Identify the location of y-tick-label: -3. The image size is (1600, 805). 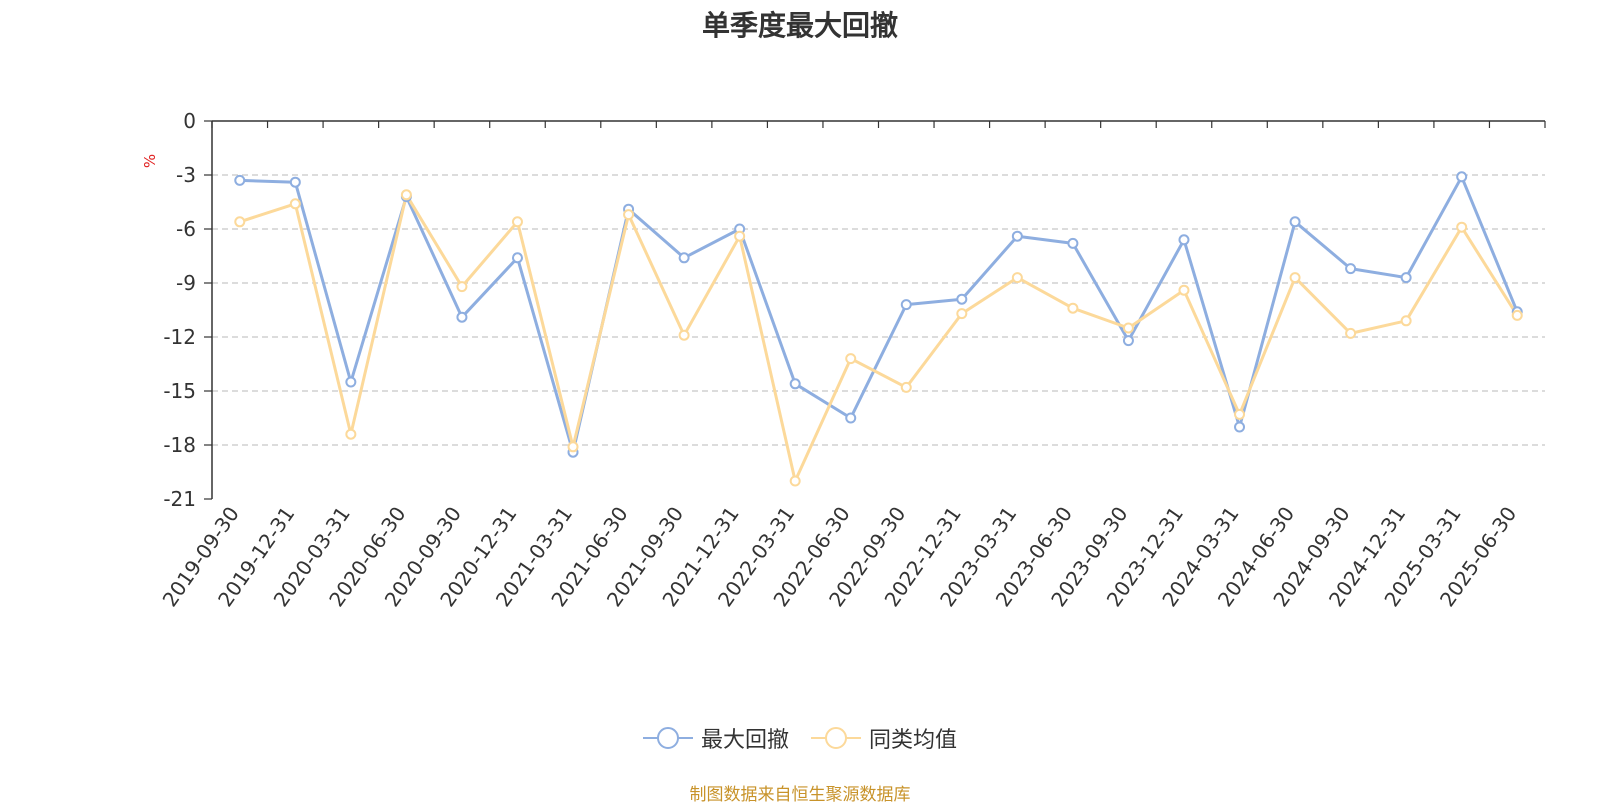
(186, 175).